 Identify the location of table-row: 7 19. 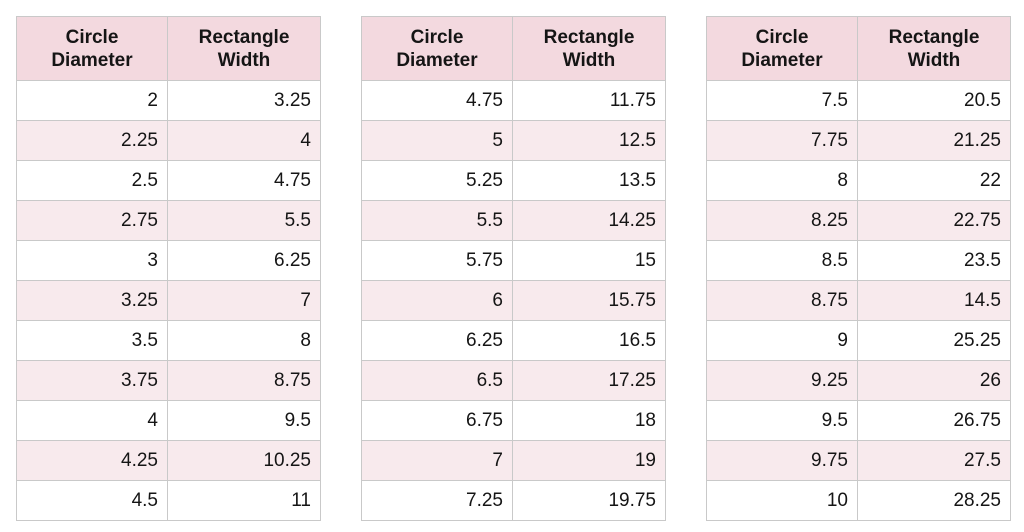
(513, 460).